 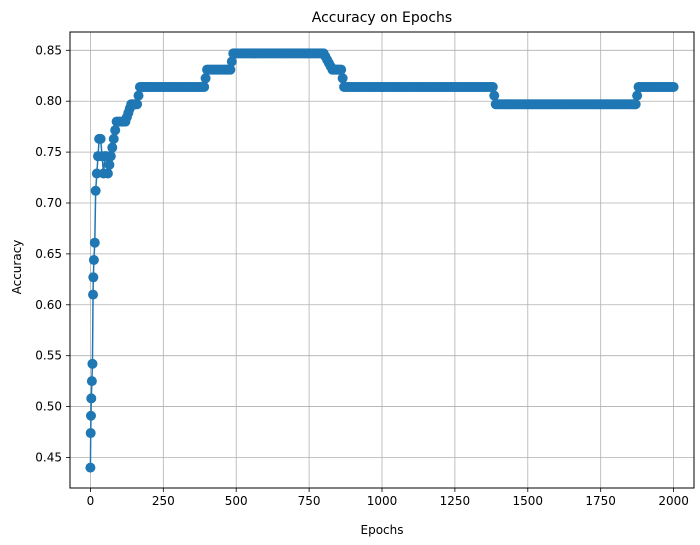 I want to click on y-tick-label: 0.85, so click(x=48, y=50).